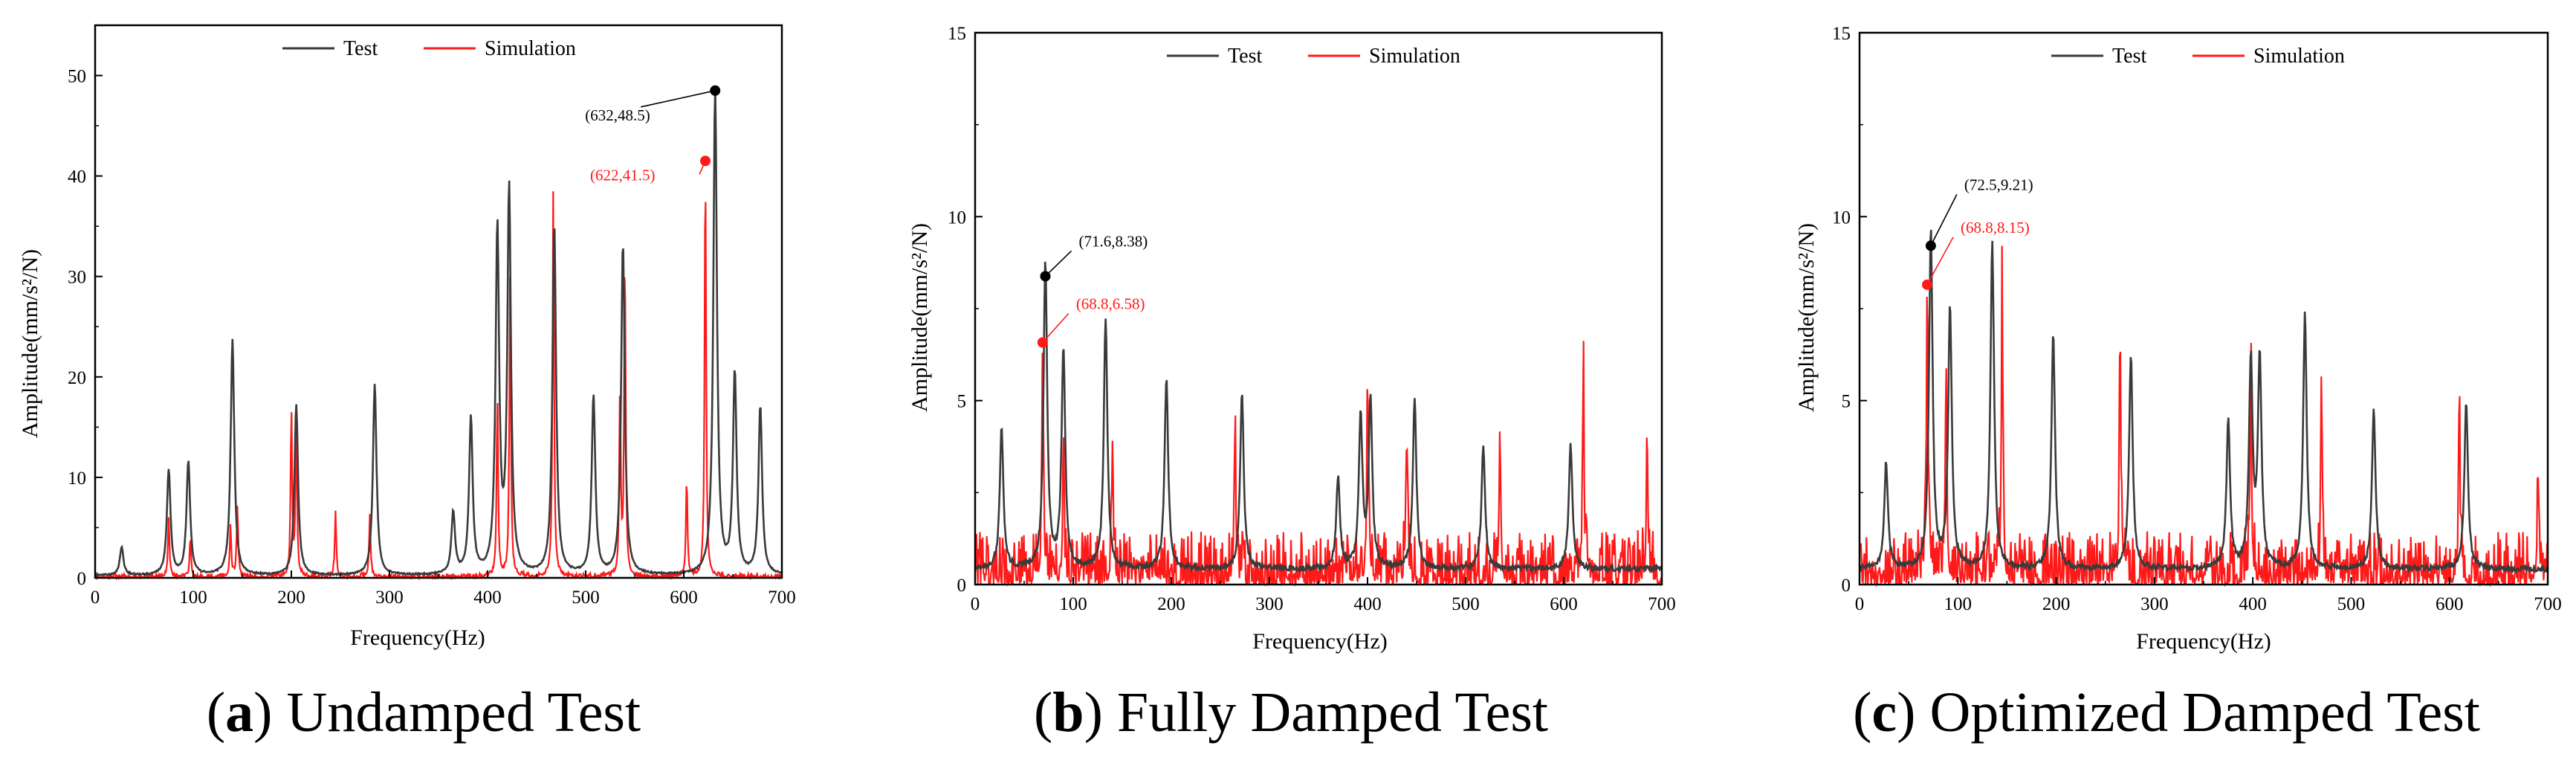  What do you see at coordinates (77, 77) in the screenshot?
I see `ytick-label: 50` at bounding box center [77, 77].